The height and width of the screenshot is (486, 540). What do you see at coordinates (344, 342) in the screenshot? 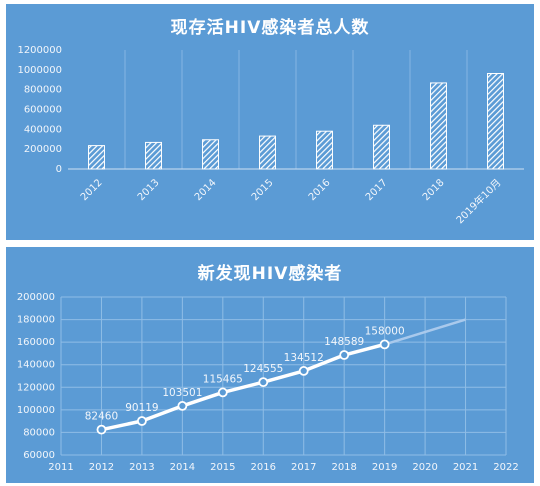
I see `data-label: 148589` at bounding box center [344, 342].